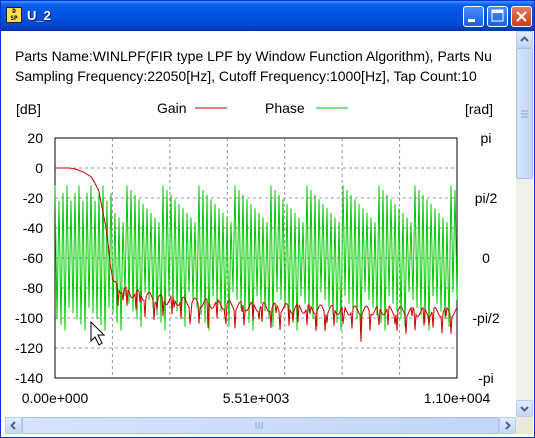 The width and height of the screenshot is (535, 438). I want to click on x-tick-label: 0.00e+000, so click(55, 398).